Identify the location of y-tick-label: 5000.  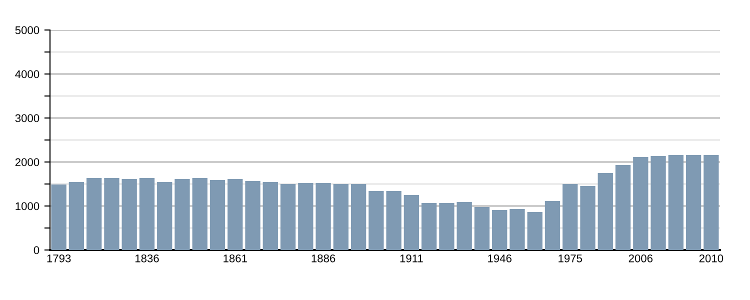
(27, 30).